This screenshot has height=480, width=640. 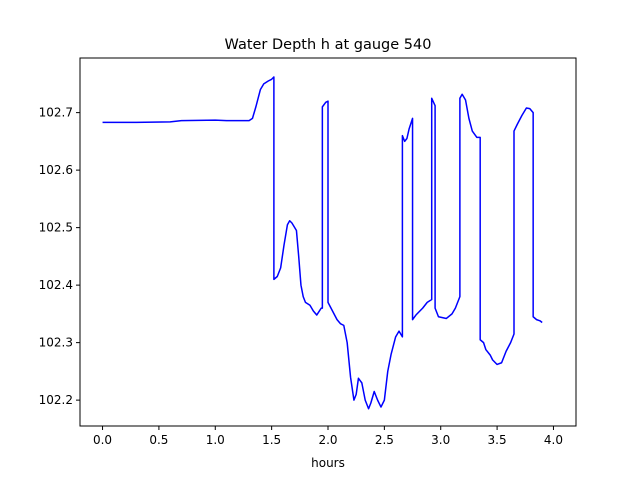 I want to click on x-tick-label: 3.0, so click(x=440, y=440).